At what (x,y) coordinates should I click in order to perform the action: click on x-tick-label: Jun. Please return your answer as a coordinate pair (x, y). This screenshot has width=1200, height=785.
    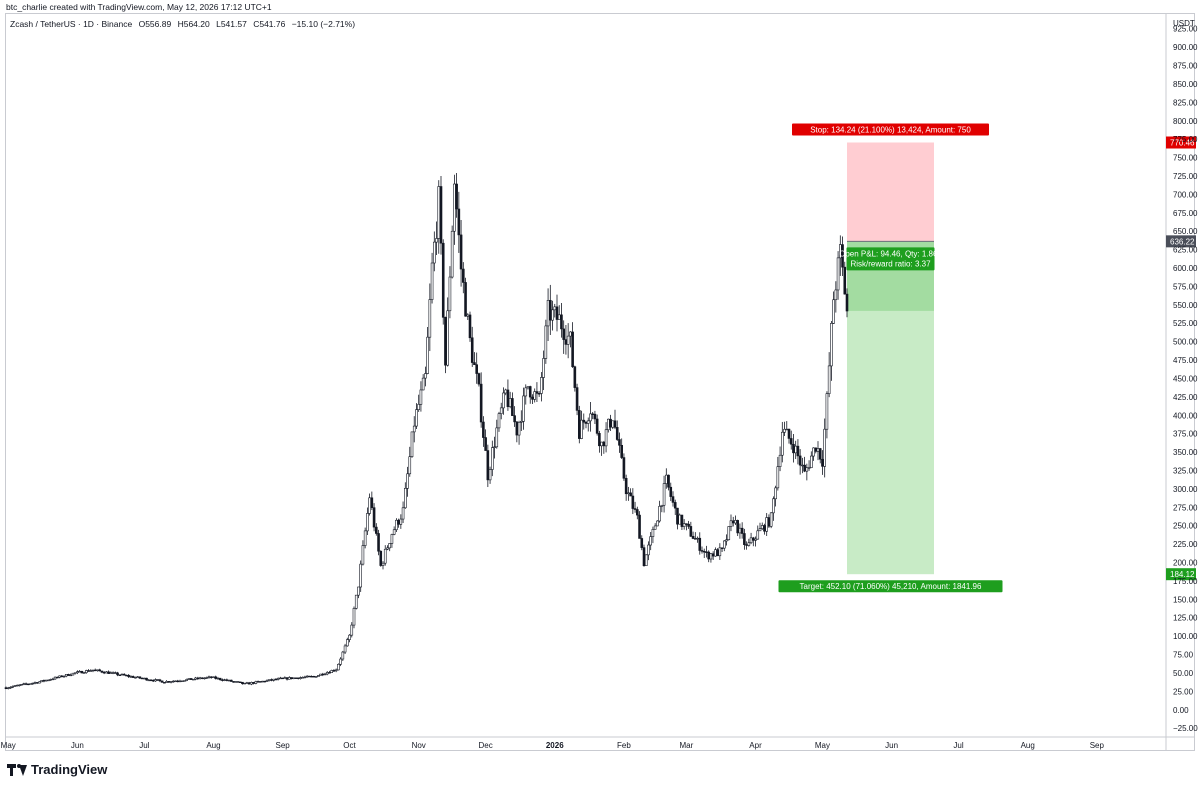
    Looking at the image, I should click on (891, 745).